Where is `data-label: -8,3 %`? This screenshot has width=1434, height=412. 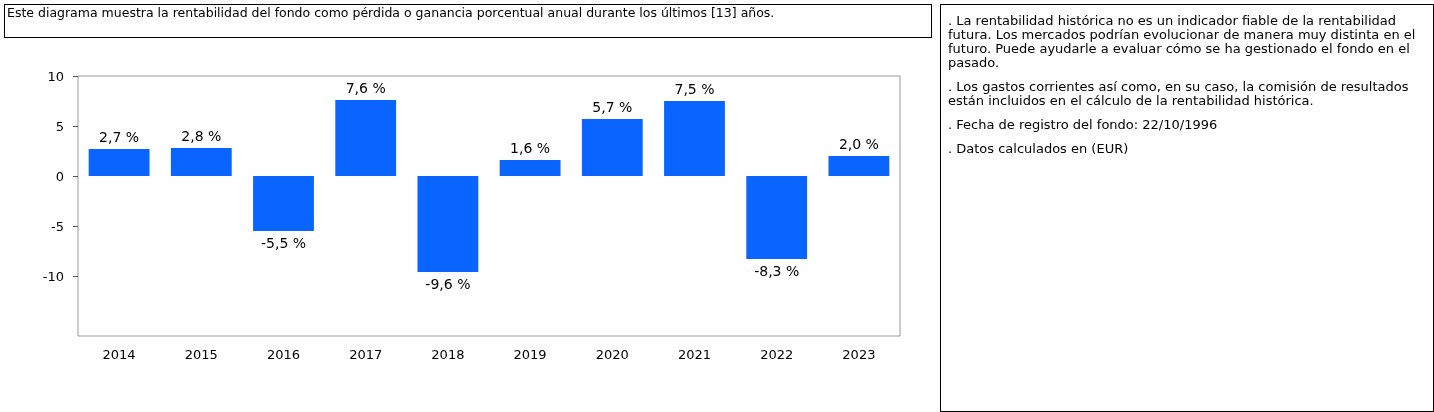 data-label: -8,3 % is located at coordinates (777, 271).